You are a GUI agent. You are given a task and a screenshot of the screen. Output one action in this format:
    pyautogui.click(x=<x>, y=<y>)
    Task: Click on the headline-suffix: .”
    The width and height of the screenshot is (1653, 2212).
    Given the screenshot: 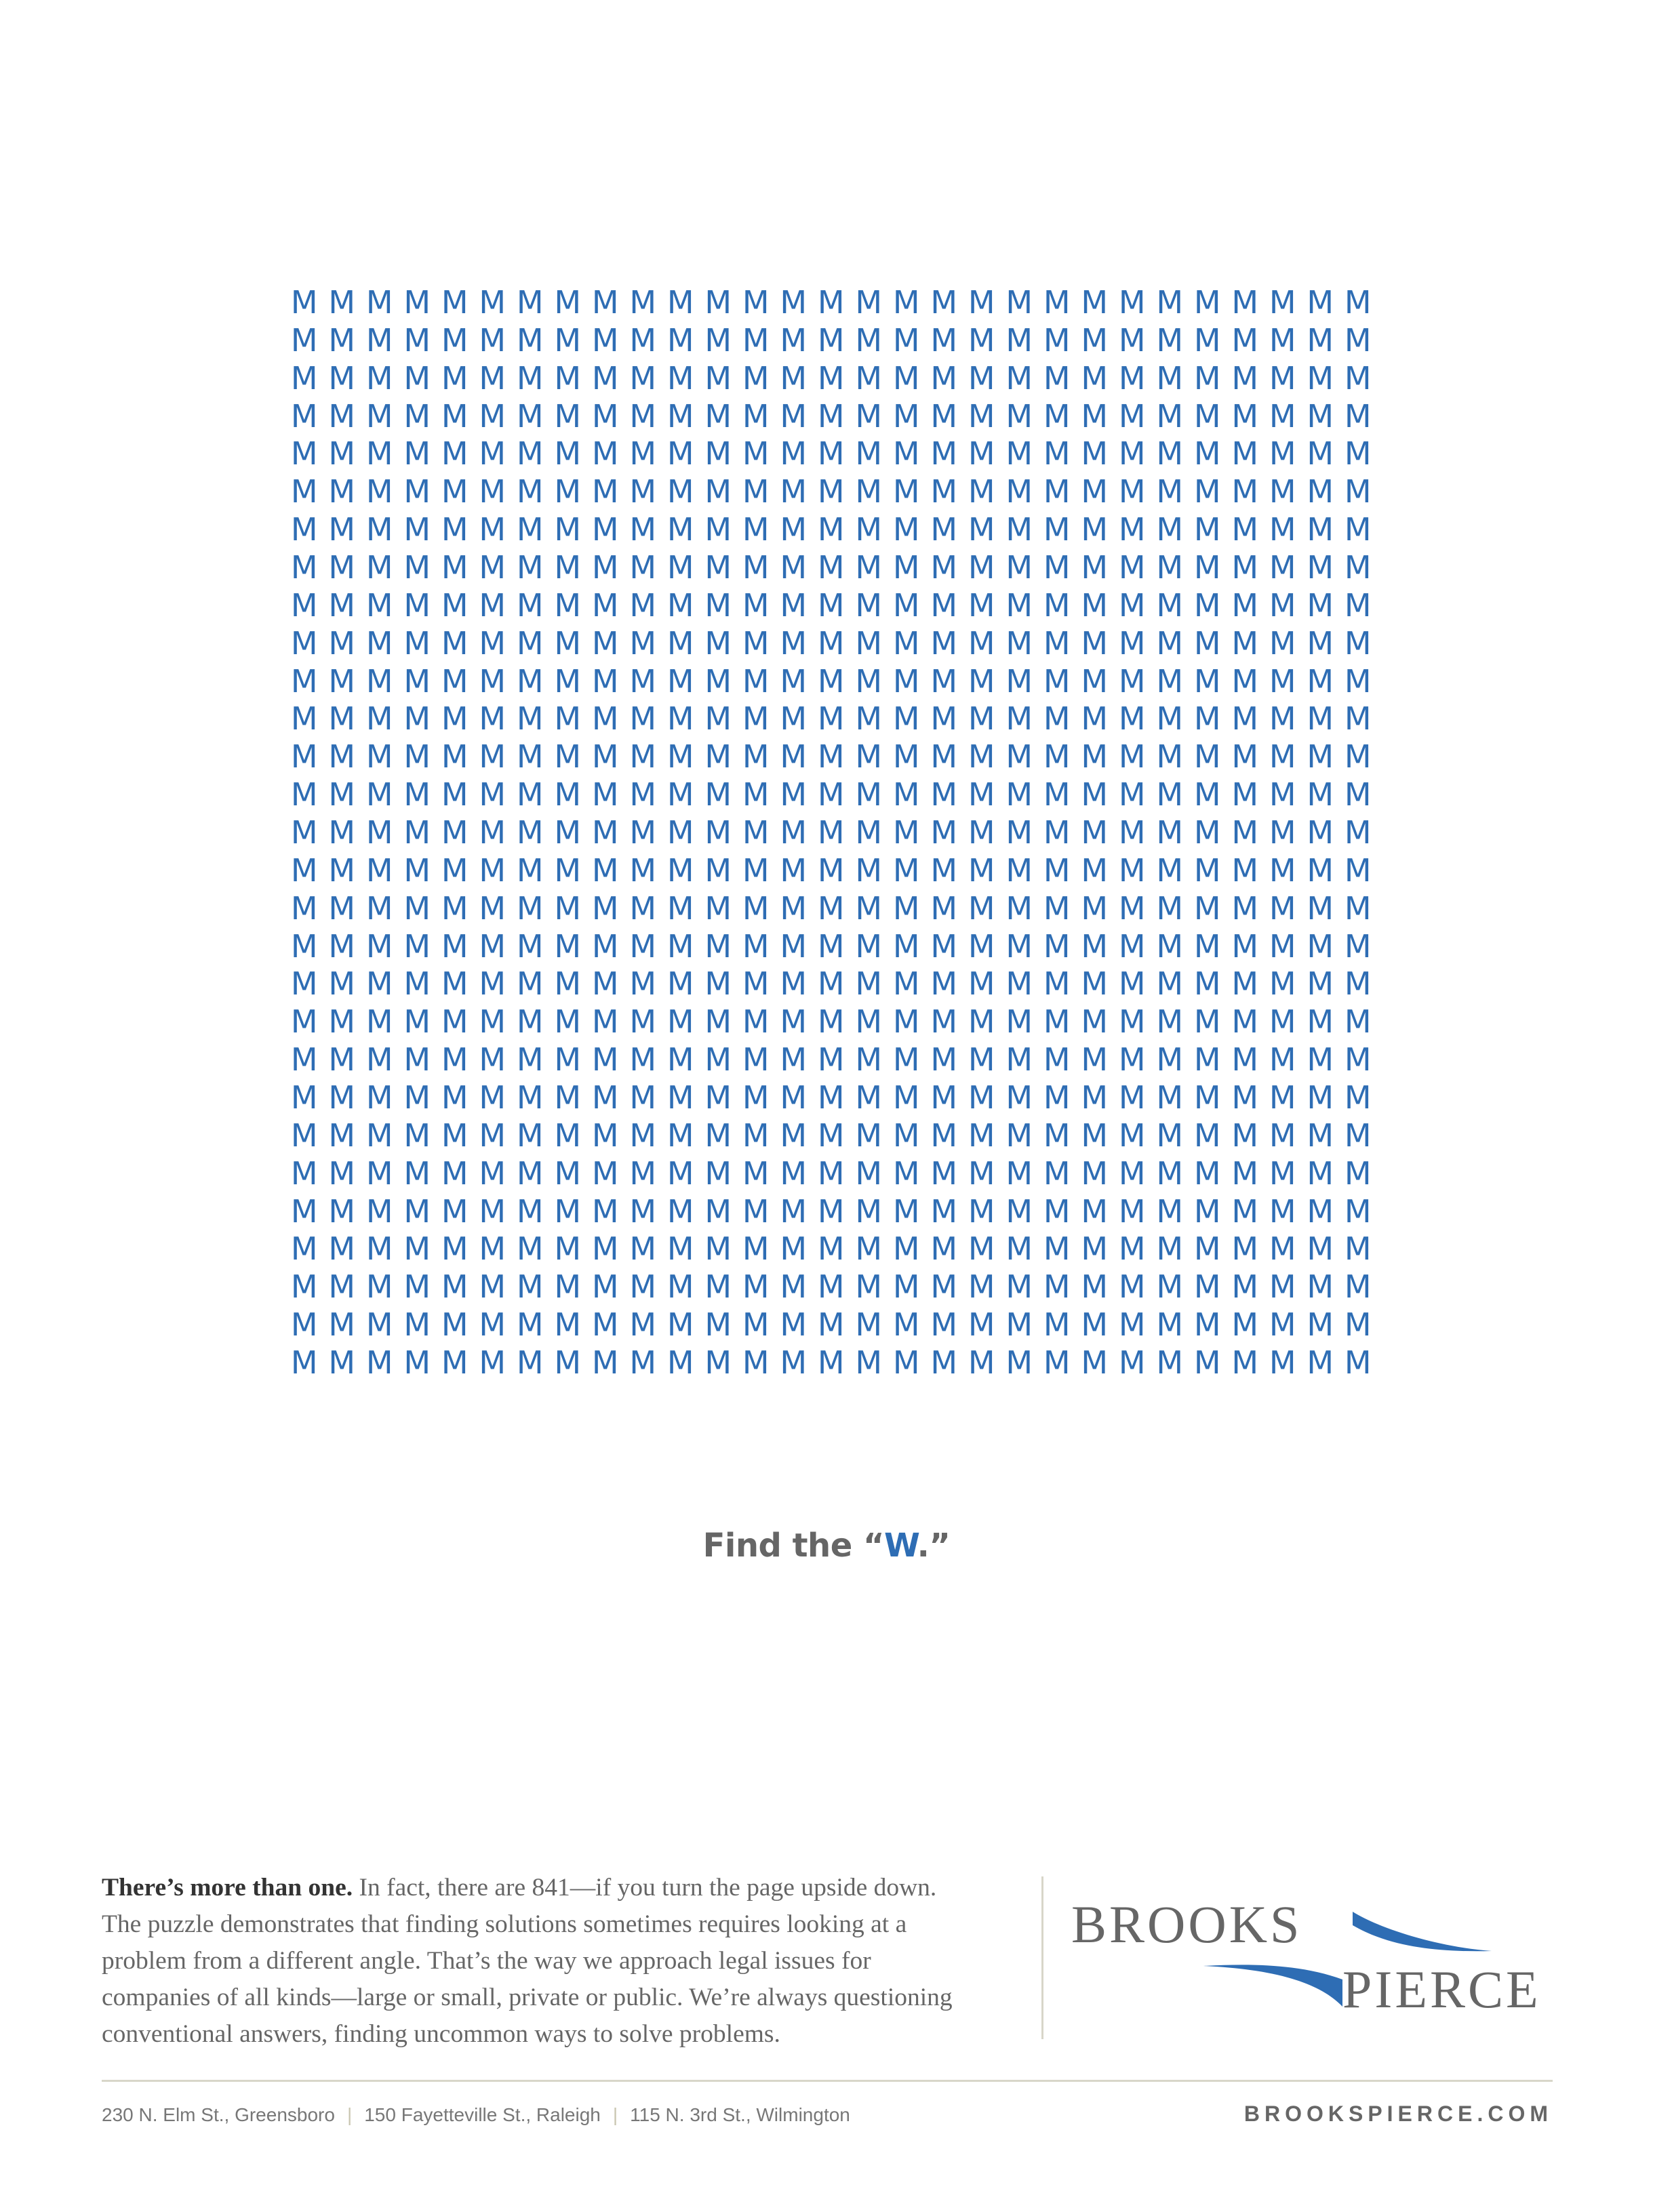 What is the action you would take?
    pyautogui.click(x=934, y=1546)
    